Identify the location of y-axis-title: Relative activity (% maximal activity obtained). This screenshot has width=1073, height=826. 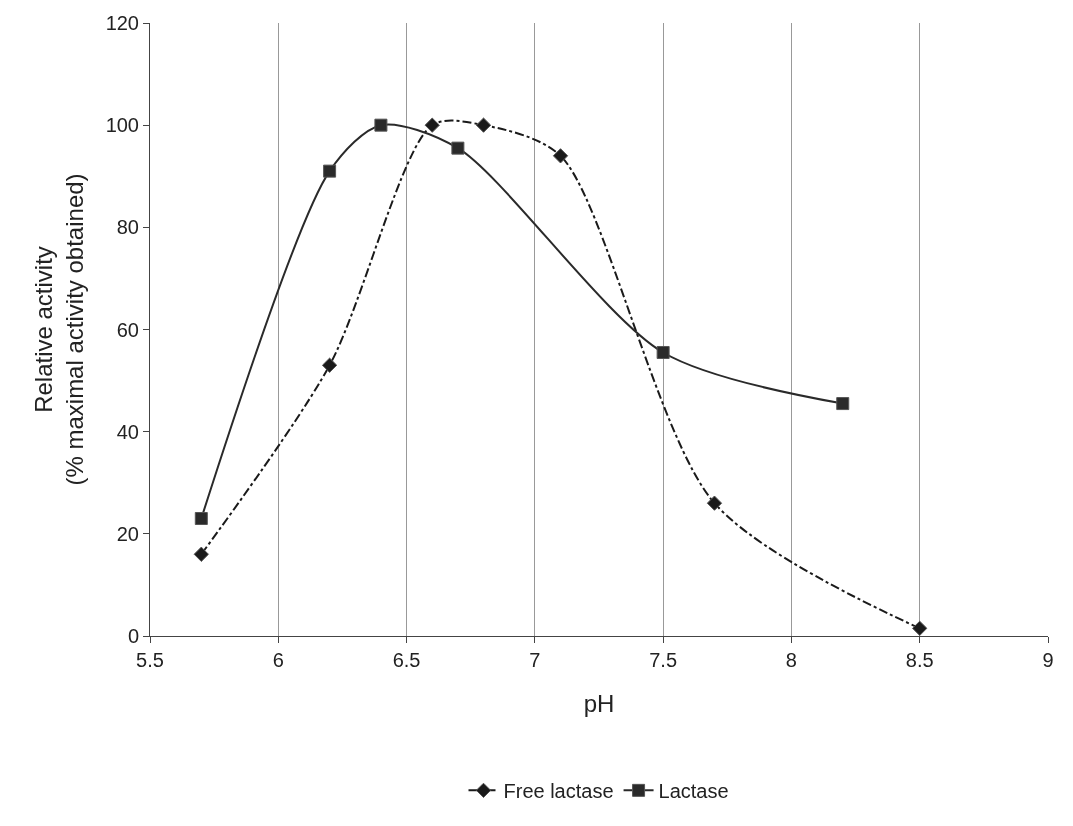
(58, 329).